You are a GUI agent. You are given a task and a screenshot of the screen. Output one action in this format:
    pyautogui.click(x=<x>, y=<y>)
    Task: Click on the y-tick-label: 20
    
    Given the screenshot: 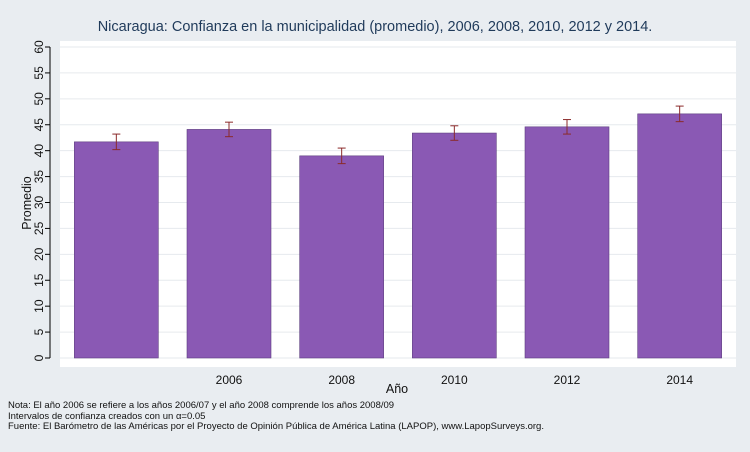 What is the action you would take?
    pyautogui.click(x=39, y=254)
    